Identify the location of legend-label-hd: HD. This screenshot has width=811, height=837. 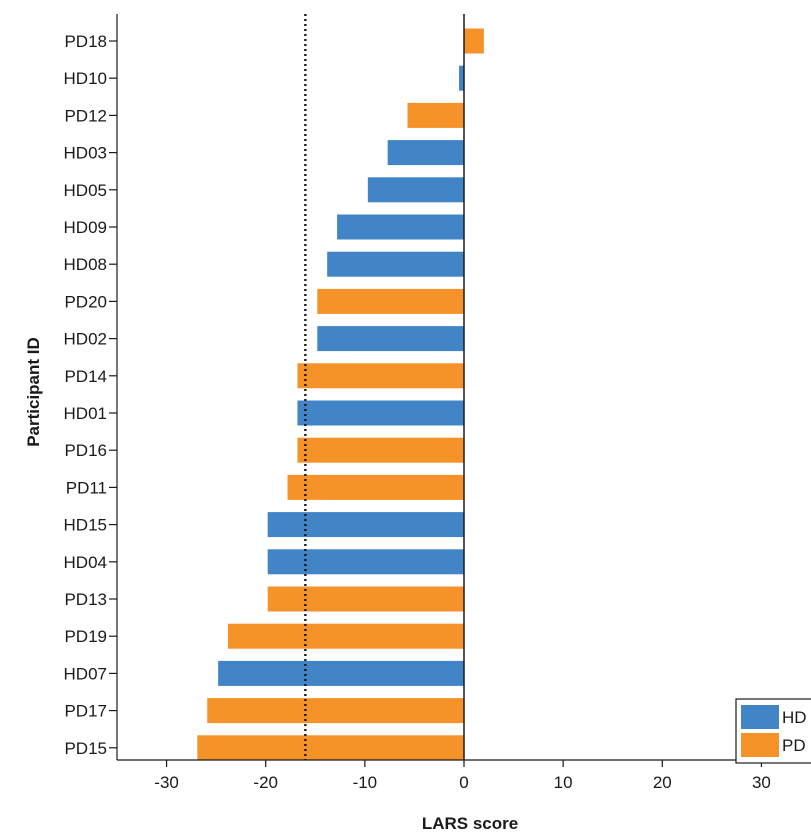
(794, 717).